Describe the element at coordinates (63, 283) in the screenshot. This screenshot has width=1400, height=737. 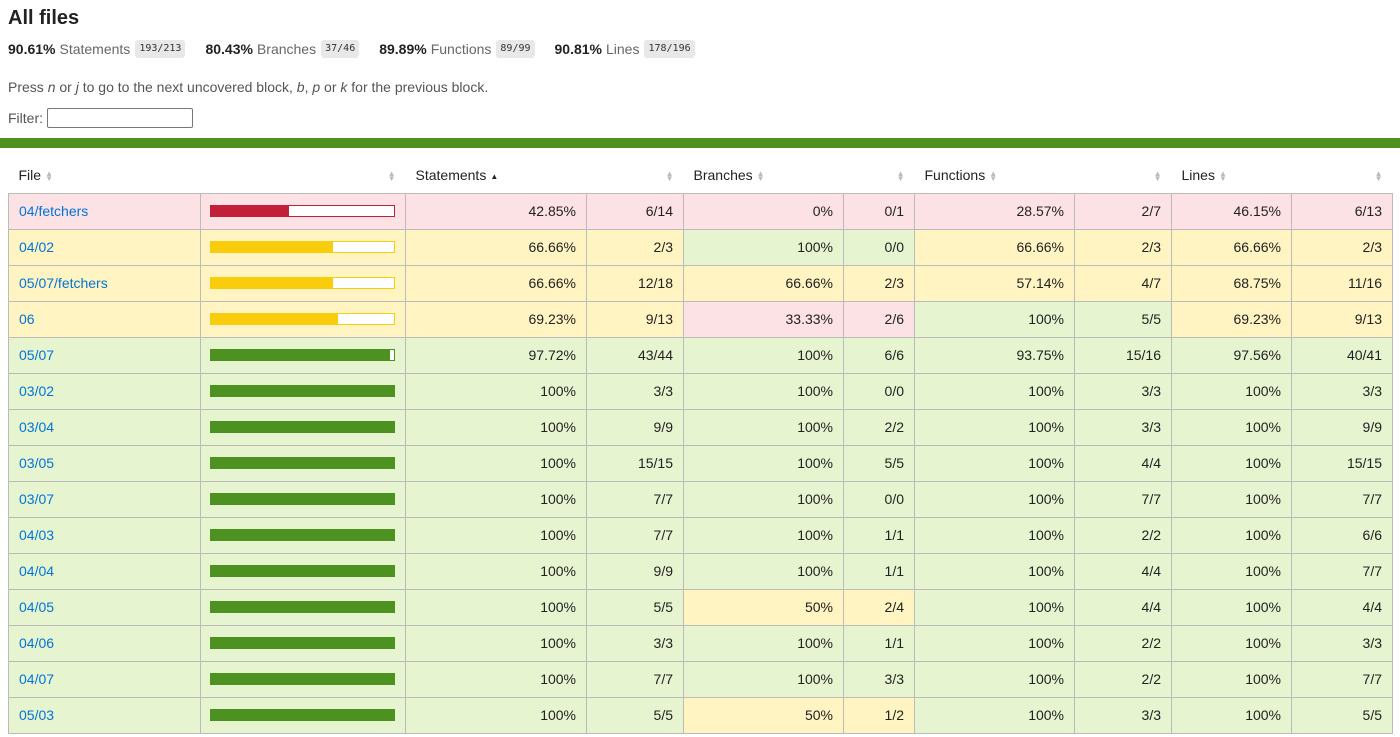
I see `file-link: 05/07/fetchers` at that location.